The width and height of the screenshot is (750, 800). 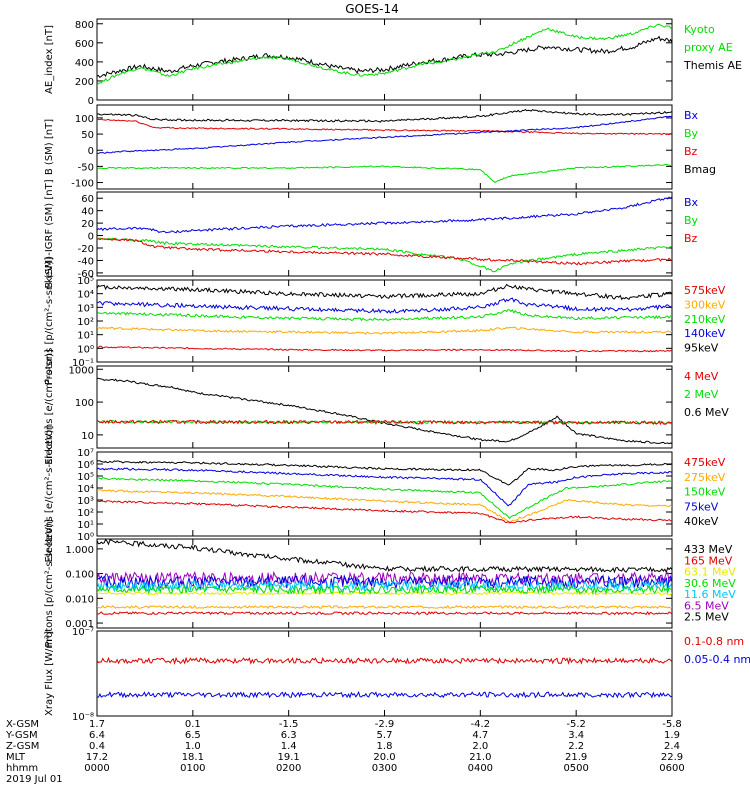 I want to click on y-tick-label: 10⁻¹, so click(x=83, y=363).